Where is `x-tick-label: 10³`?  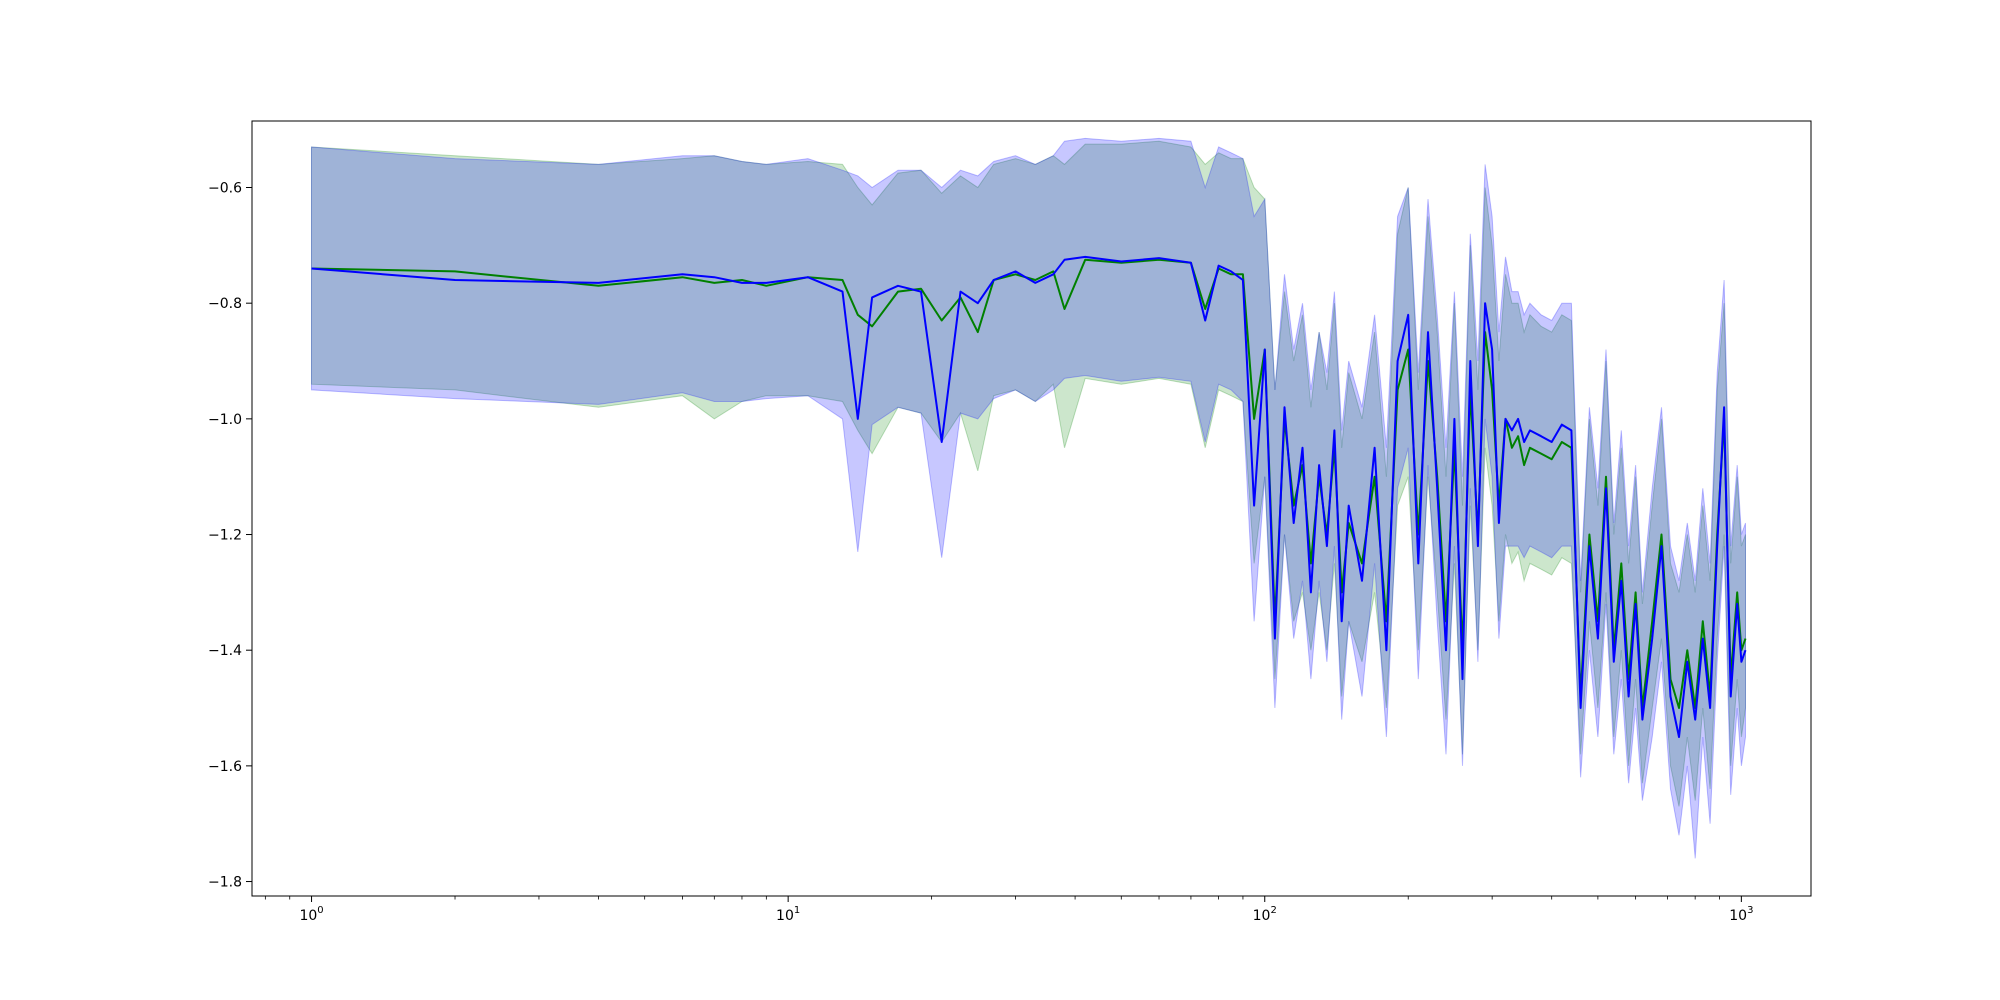 x-tick-label: 10³ is located at coordinates (1741, 914).